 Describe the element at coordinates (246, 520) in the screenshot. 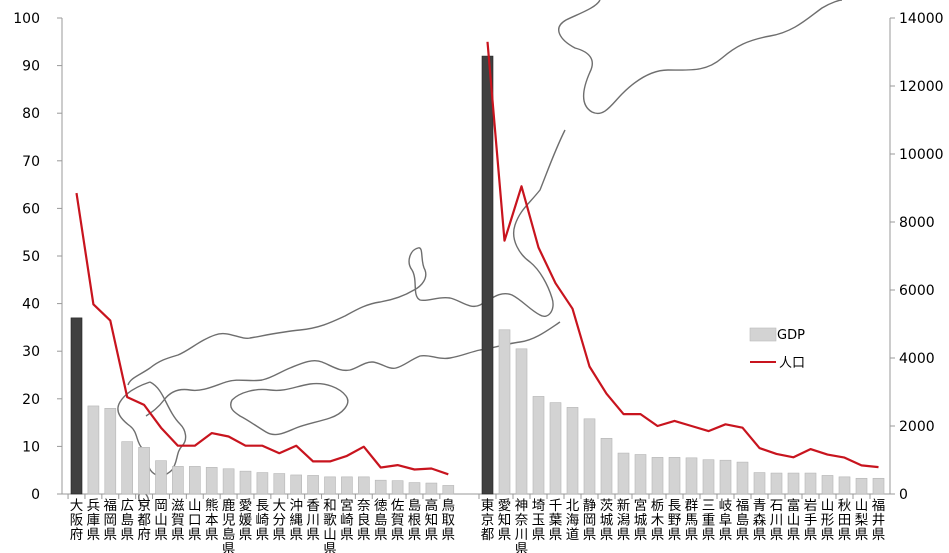

I see `category-label: 愛媛県` at that location.